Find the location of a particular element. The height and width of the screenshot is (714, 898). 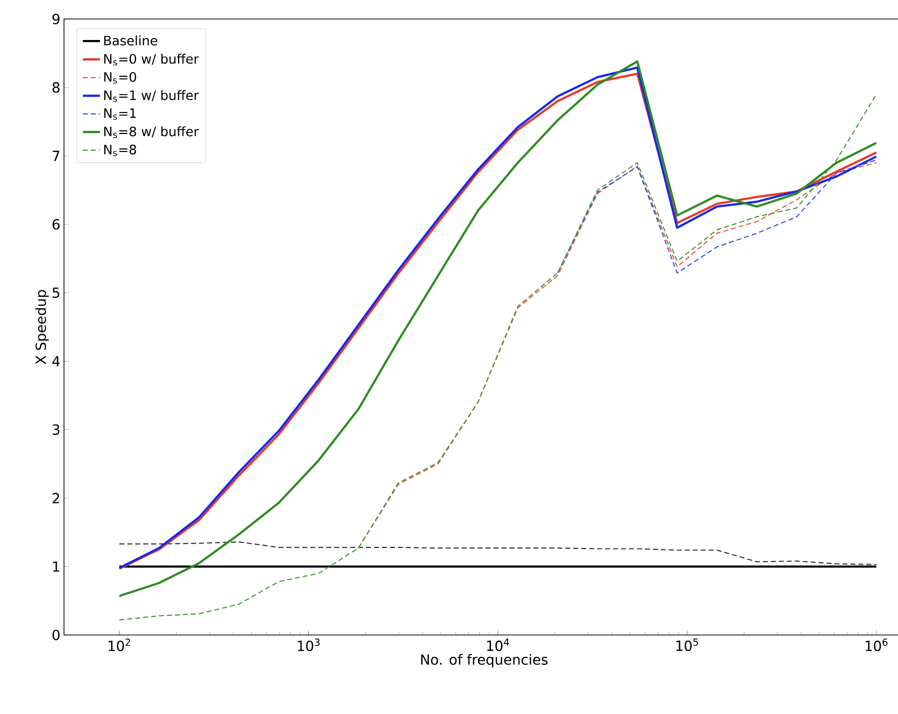

x-tick-label: 10$^{6}$ is located at coordinates (877, 645).